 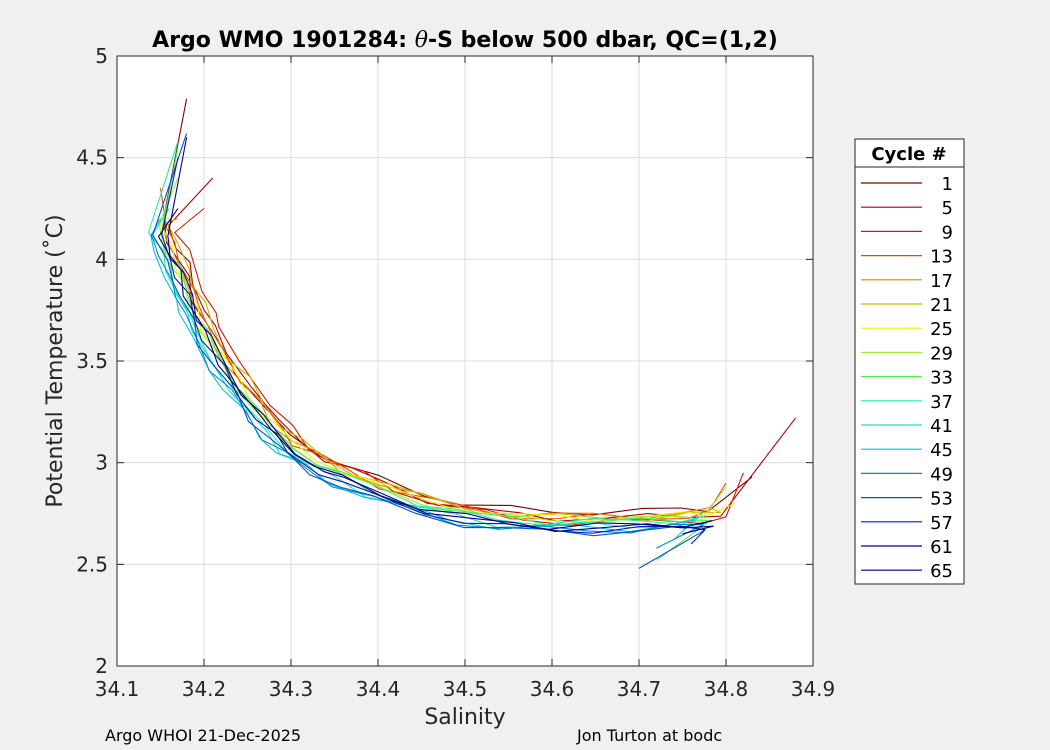 What do you see at coordinates (101, 259) in the screenshot?
I see `y-tick-label: 4` at bounding box center [101, 259].